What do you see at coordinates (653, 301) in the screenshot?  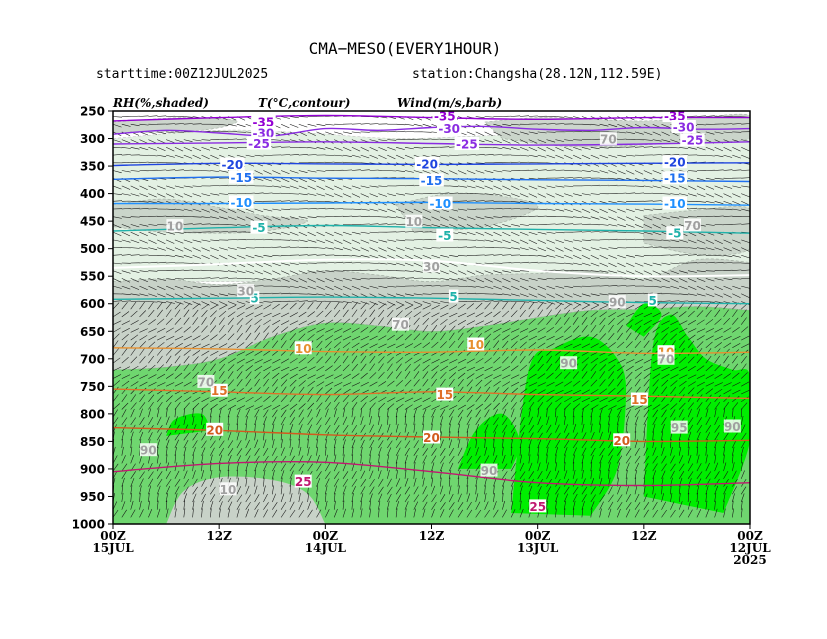 I see `contour-label: 5` at bounding box center [653, 301].